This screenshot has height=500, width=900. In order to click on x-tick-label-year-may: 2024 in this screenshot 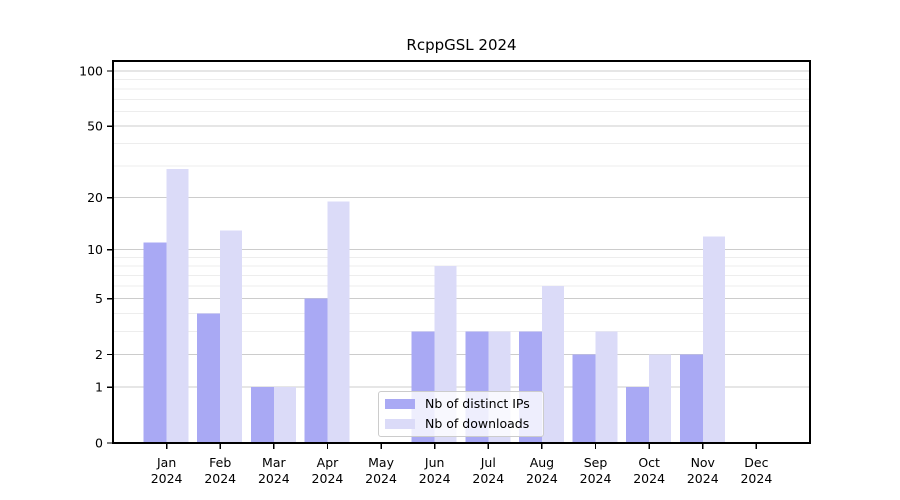, I will do `click(381, 478)`.